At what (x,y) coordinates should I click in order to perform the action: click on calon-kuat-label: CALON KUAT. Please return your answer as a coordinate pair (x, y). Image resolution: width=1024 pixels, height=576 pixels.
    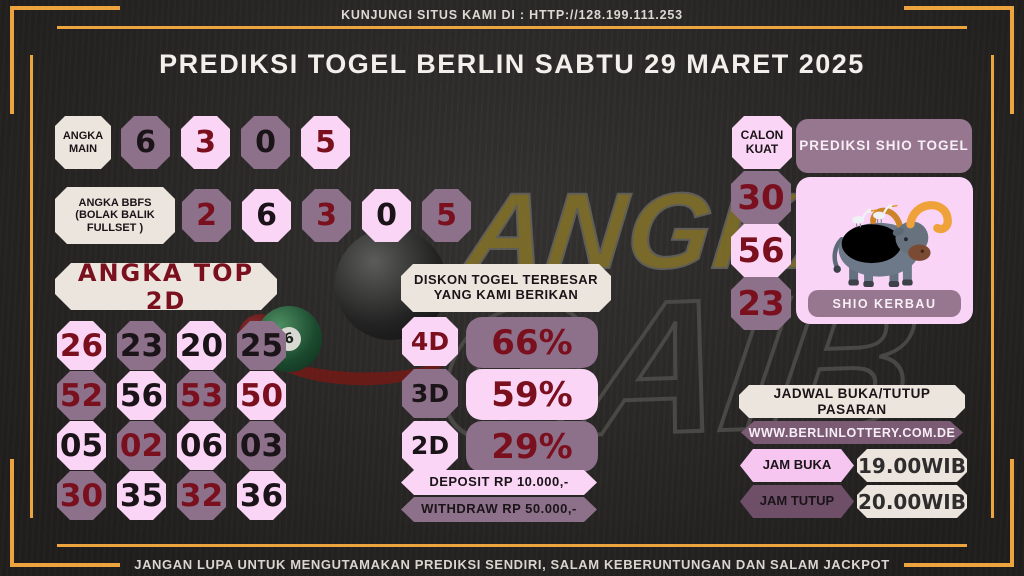
    Looking at the image, I should click on (762, 142).